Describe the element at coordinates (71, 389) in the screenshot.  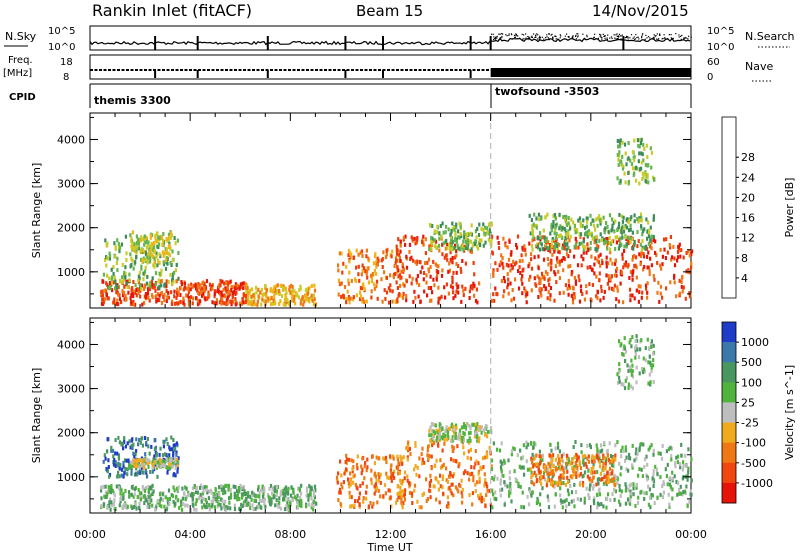
I see `y-tick-label: 3000` at that location.